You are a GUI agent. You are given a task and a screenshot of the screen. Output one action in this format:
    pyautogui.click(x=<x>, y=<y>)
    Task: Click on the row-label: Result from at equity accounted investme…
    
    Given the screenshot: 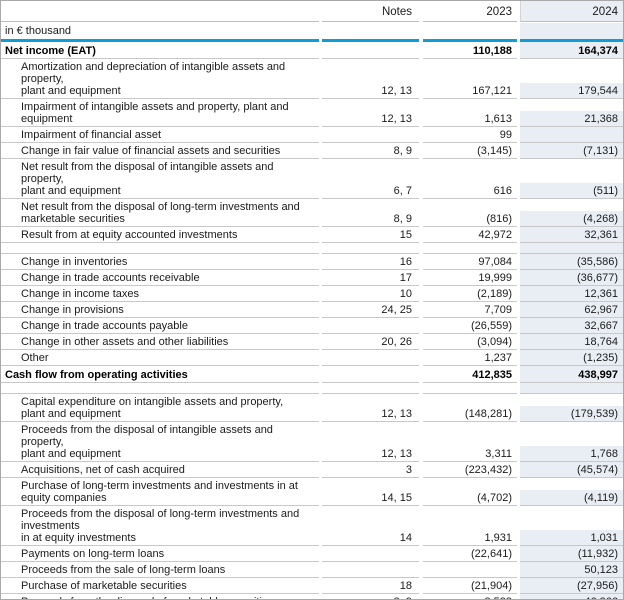 What is the action you would take?
    pyautogui.click(x=160, y=235)
    